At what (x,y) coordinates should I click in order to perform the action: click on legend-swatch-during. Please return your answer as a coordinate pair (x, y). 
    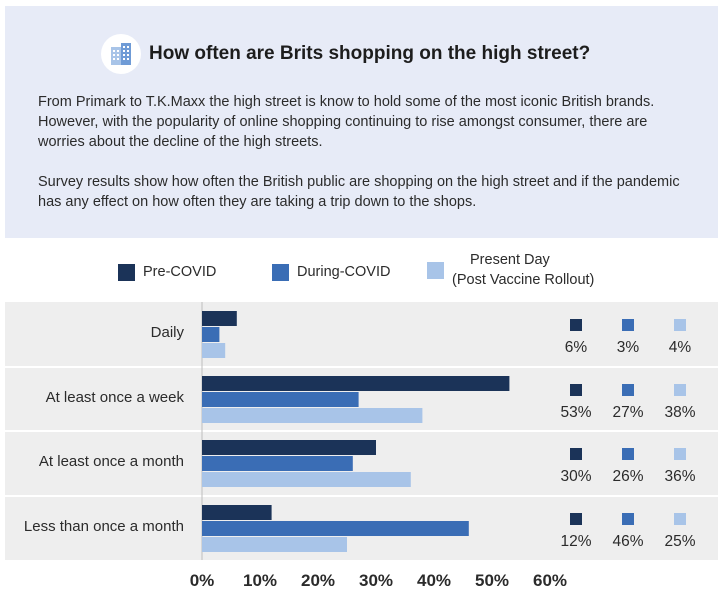
    Looking at the image, I should click on (280, 272).